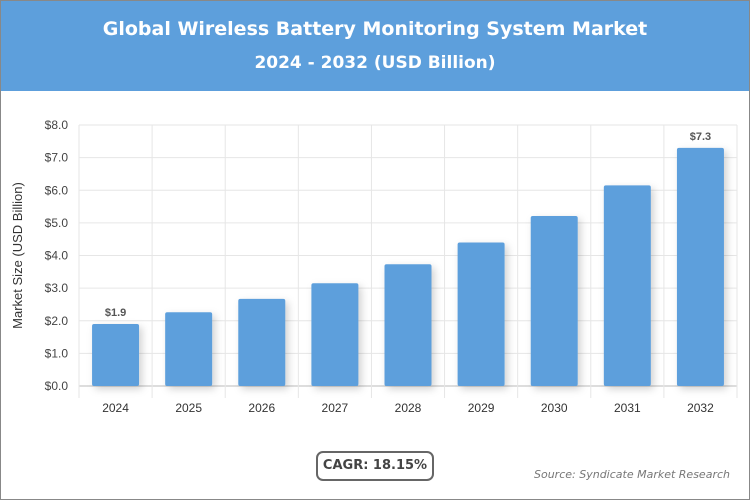 Image resolution: width=750 pixels, height=500 pixels. Describe the element at coordinates (375, 466) in the screenshot. I see `cagr-badge: CAGR: 18.15%` at that location.